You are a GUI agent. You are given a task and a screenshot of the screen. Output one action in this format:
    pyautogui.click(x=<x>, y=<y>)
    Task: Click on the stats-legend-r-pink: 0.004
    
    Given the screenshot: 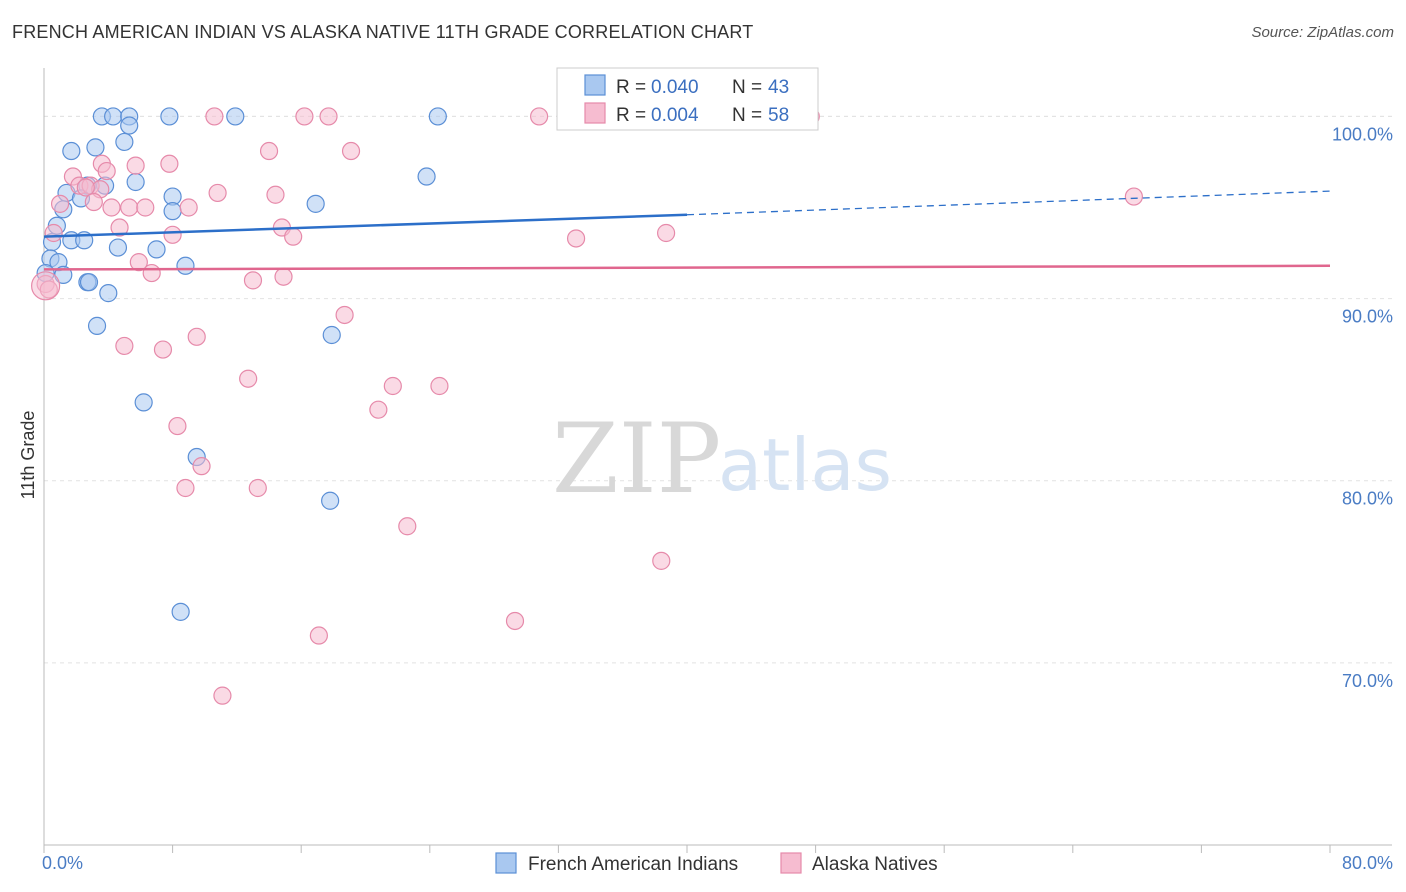 What is the action you would take?
    pyautogui.click(x=675, y=115)
    